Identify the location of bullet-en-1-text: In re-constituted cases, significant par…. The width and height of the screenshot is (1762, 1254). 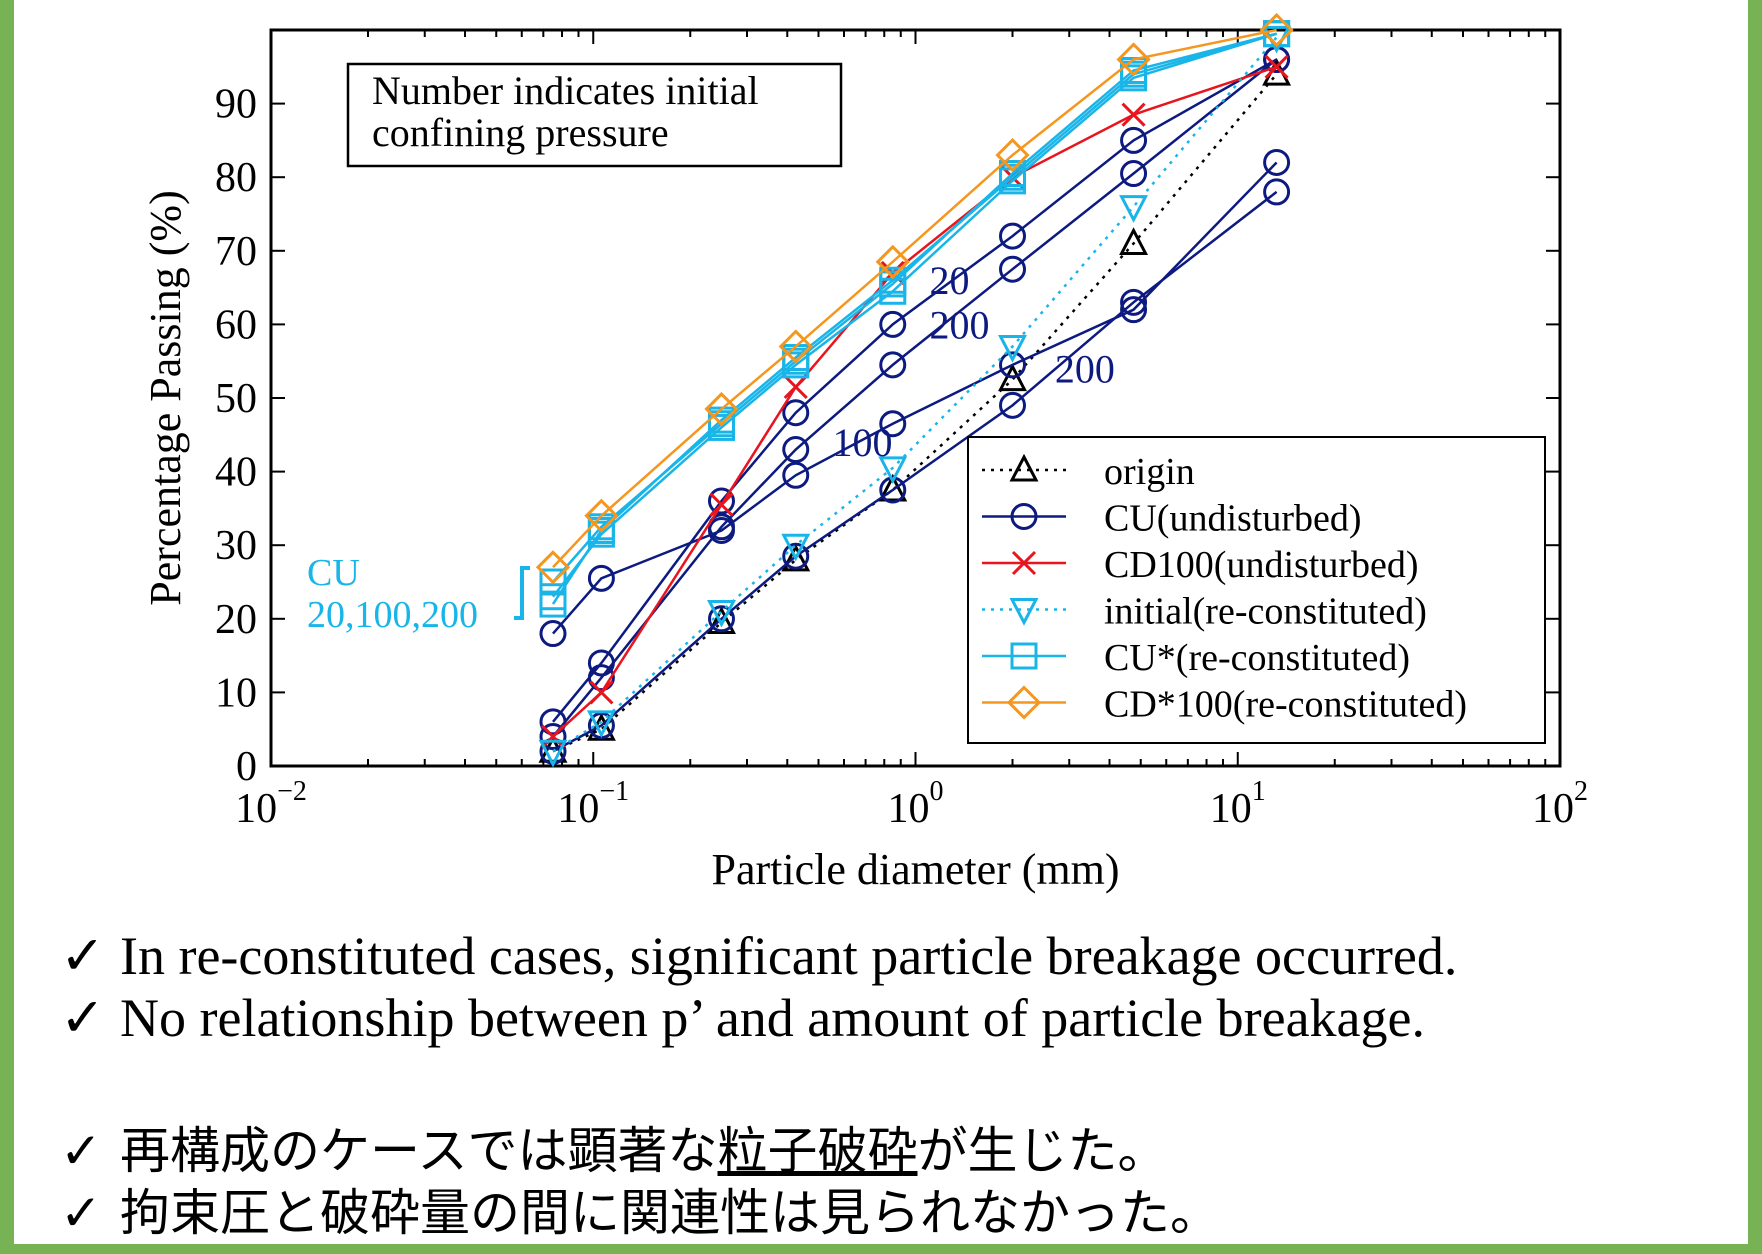
(789, 956).